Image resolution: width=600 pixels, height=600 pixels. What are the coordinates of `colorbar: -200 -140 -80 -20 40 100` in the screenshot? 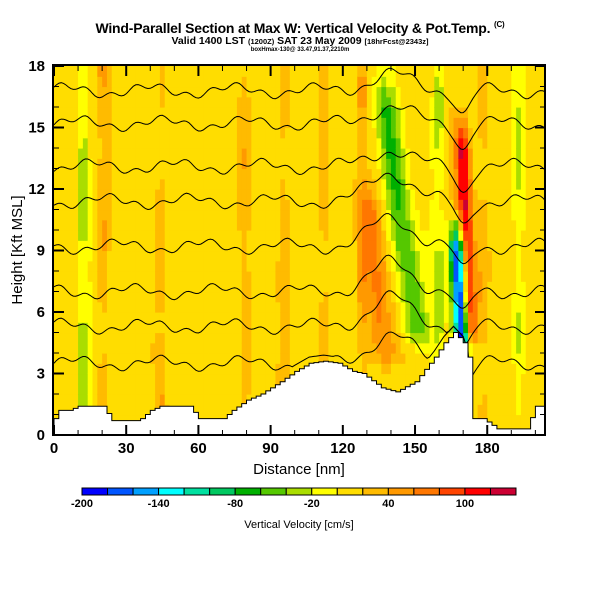 It's located at (294, 498).